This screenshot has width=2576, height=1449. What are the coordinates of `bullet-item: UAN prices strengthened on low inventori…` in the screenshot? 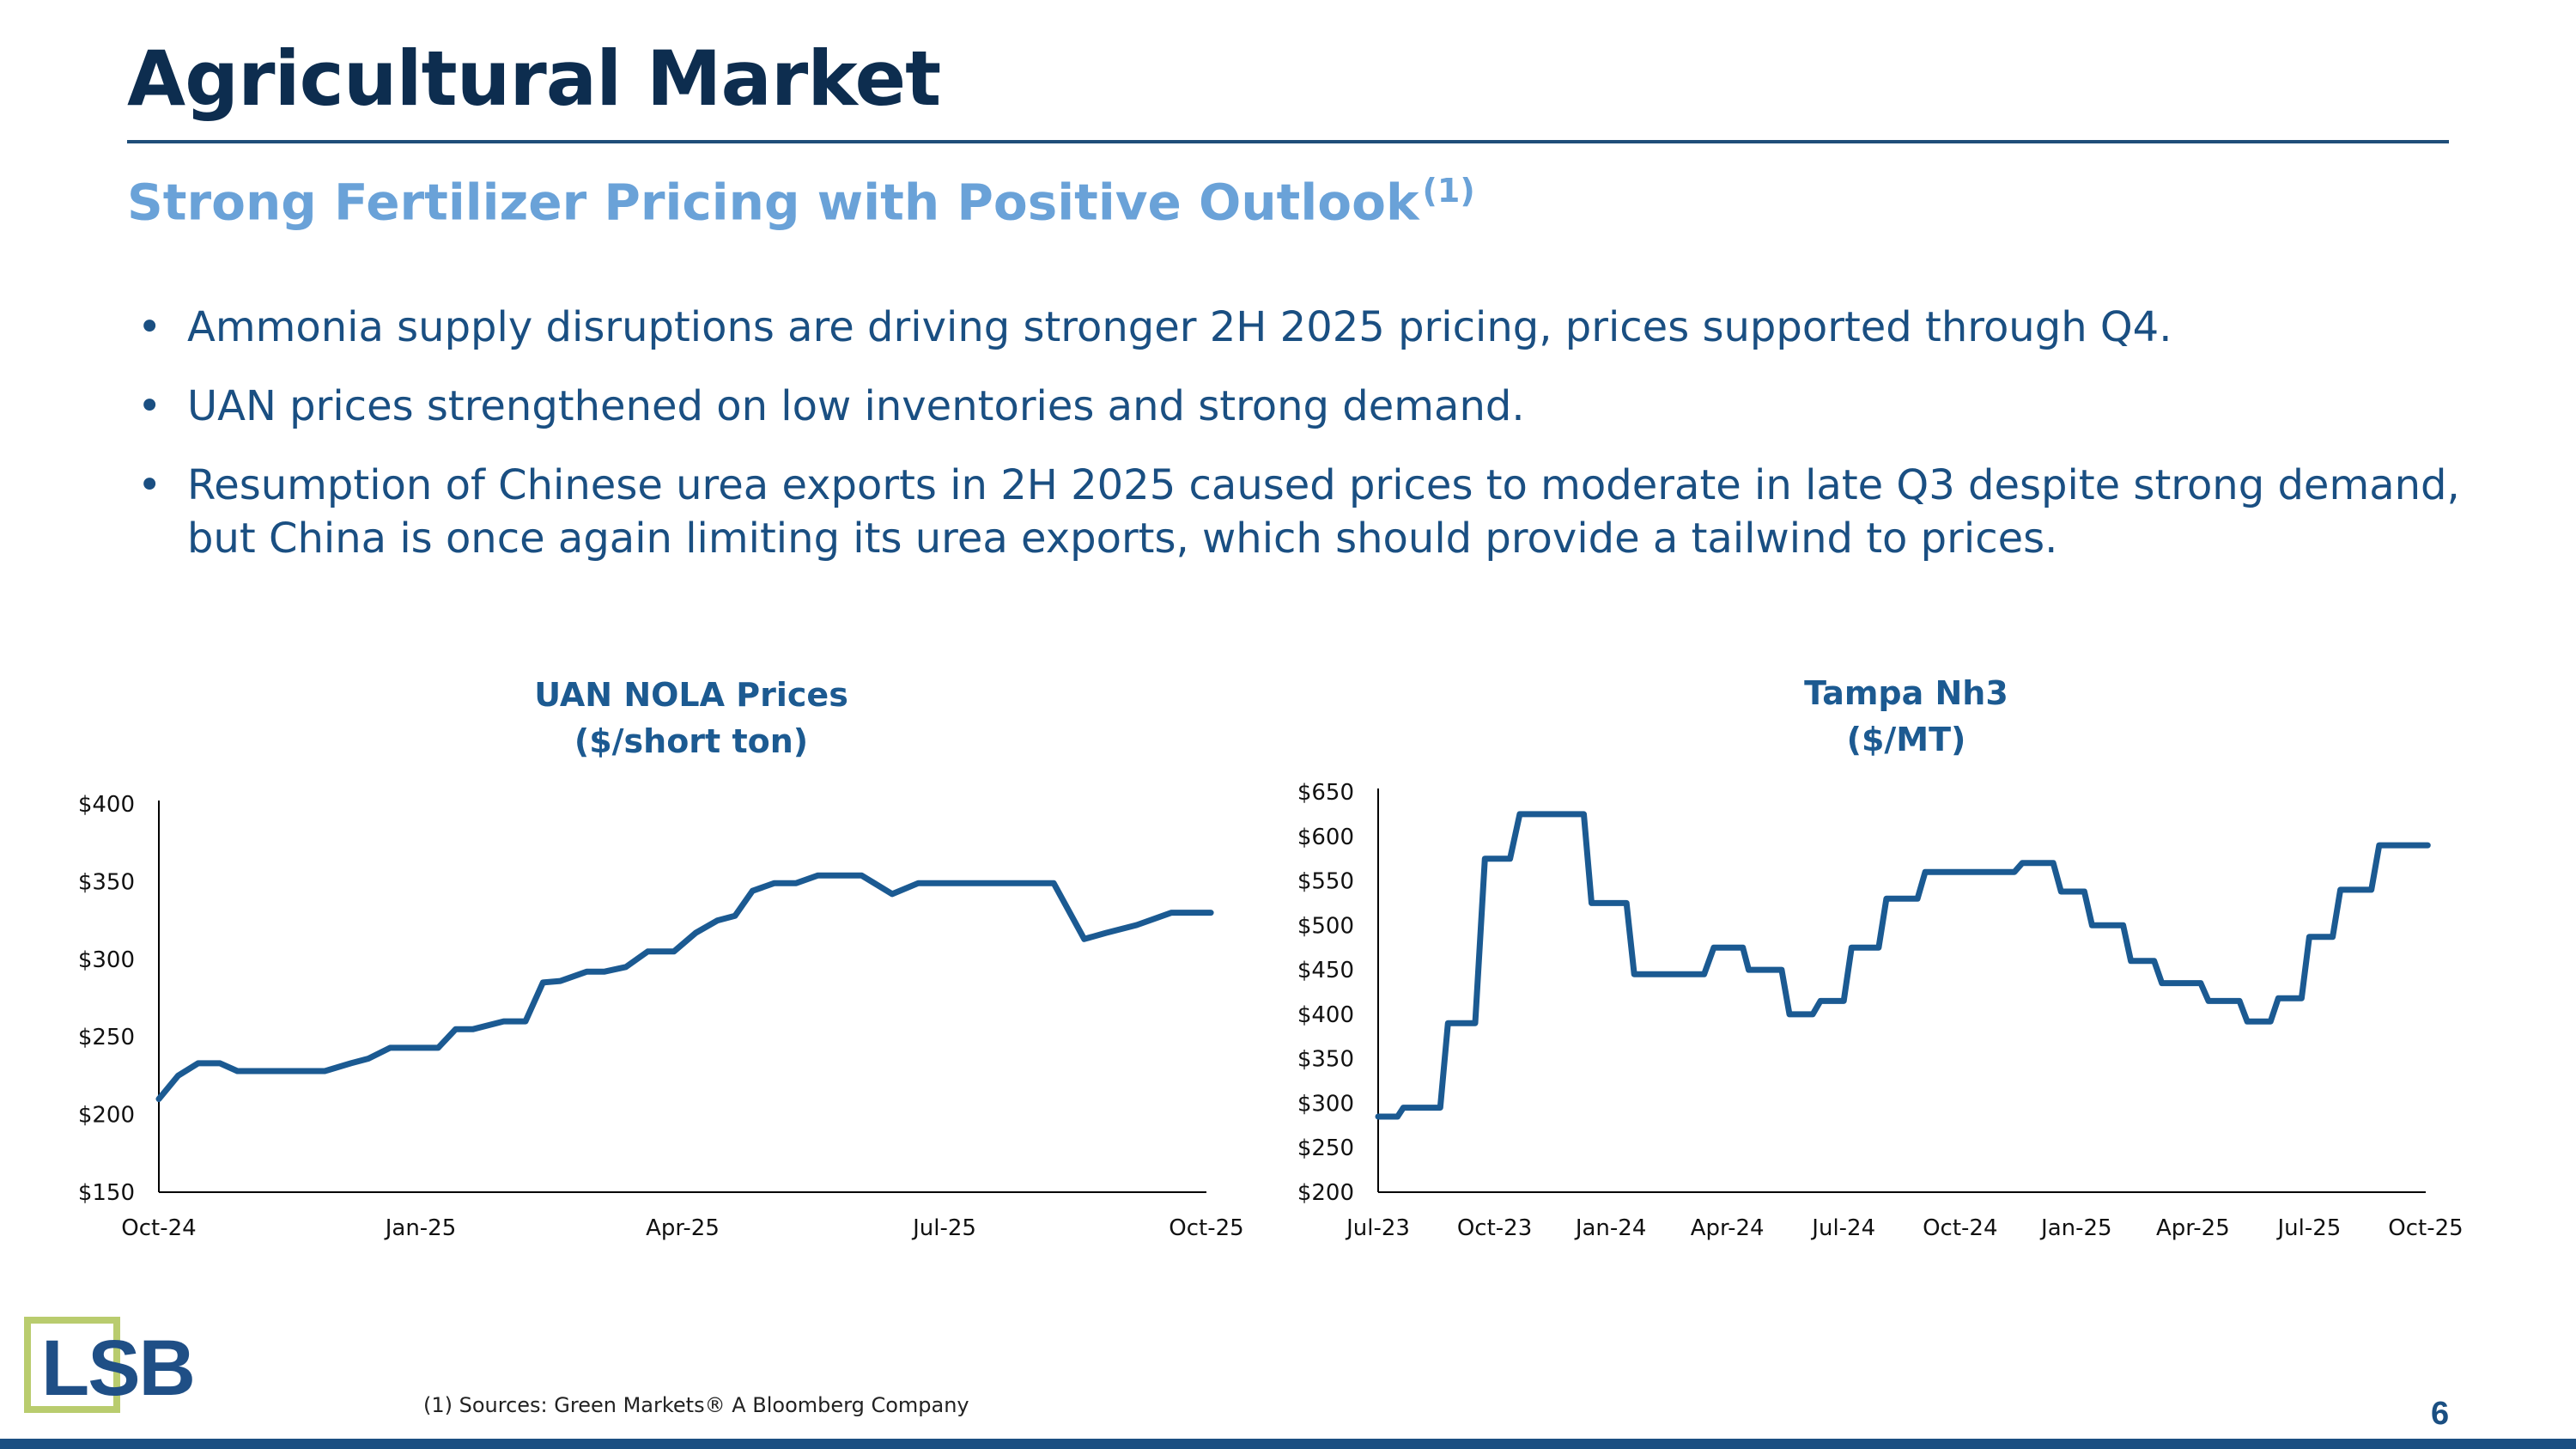 It's located at (1322, 406).